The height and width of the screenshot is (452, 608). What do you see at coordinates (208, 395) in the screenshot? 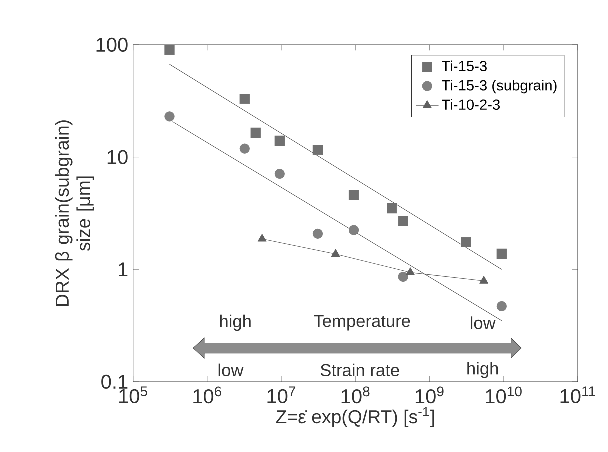
I see `x-tick-label: 10$^{6}$` at bounding box center [208, 395].